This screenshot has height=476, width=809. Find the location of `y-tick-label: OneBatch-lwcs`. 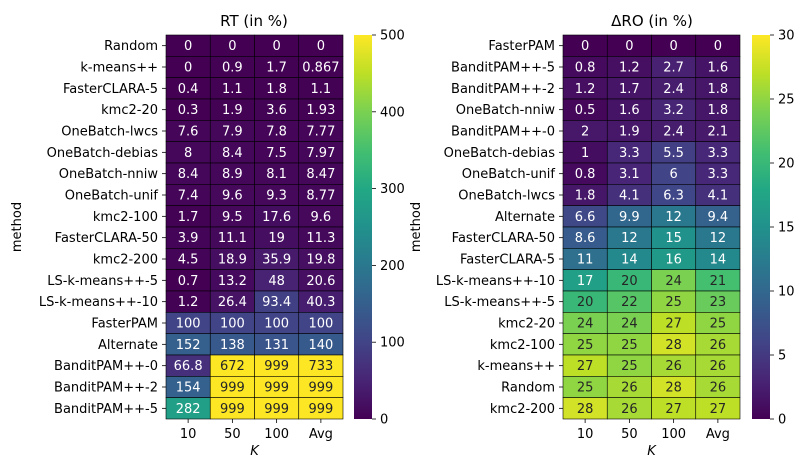

y-tick-label: OneBatch-lwcs is located at coordinates (506, 196).